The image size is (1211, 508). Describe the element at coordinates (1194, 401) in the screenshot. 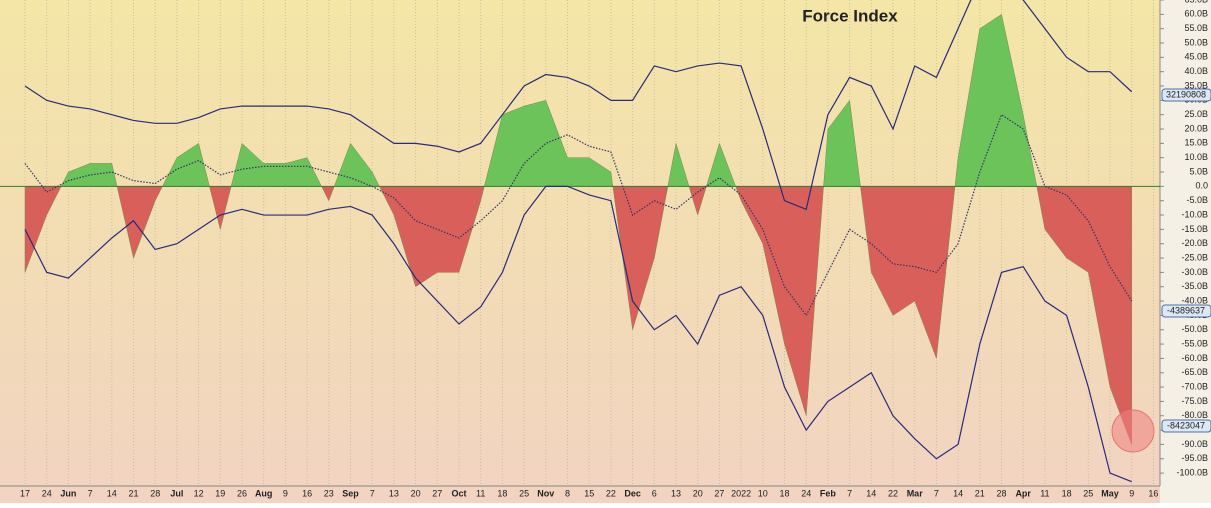

I see `y-tick-label: -75.0B` at that location.